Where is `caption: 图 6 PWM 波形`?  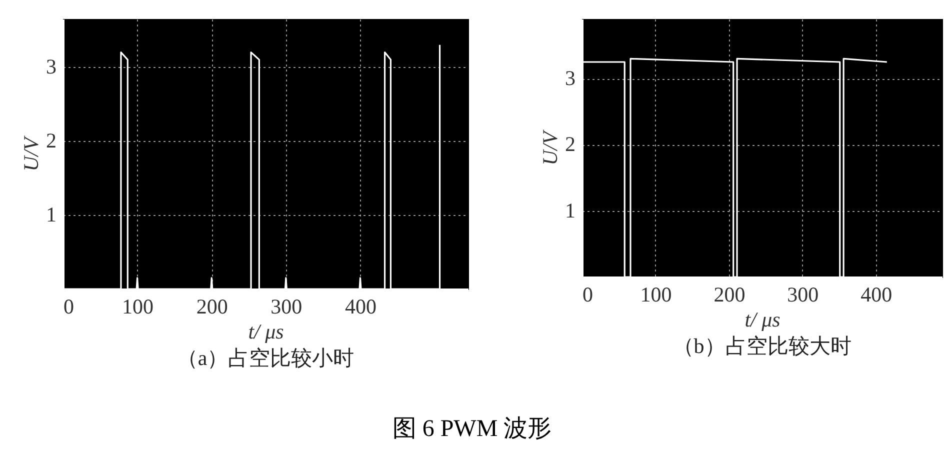 caption: 图 6 PWM 波形 is located at coordinates (472, 429).